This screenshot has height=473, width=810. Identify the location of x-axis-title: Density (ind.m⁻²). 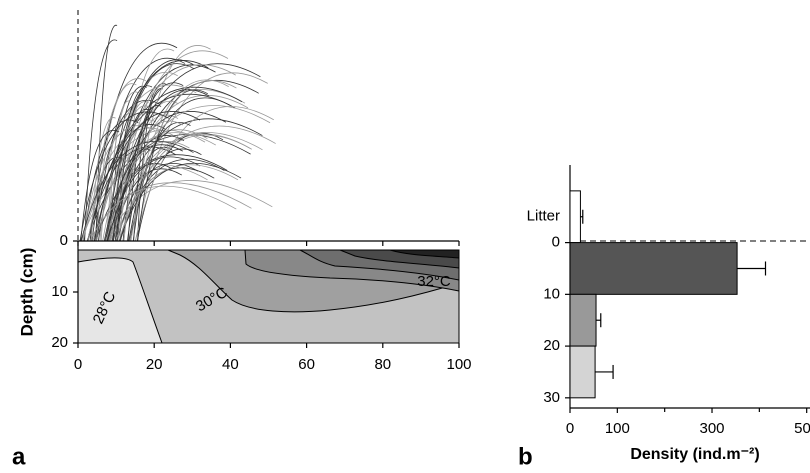
(694, 454).